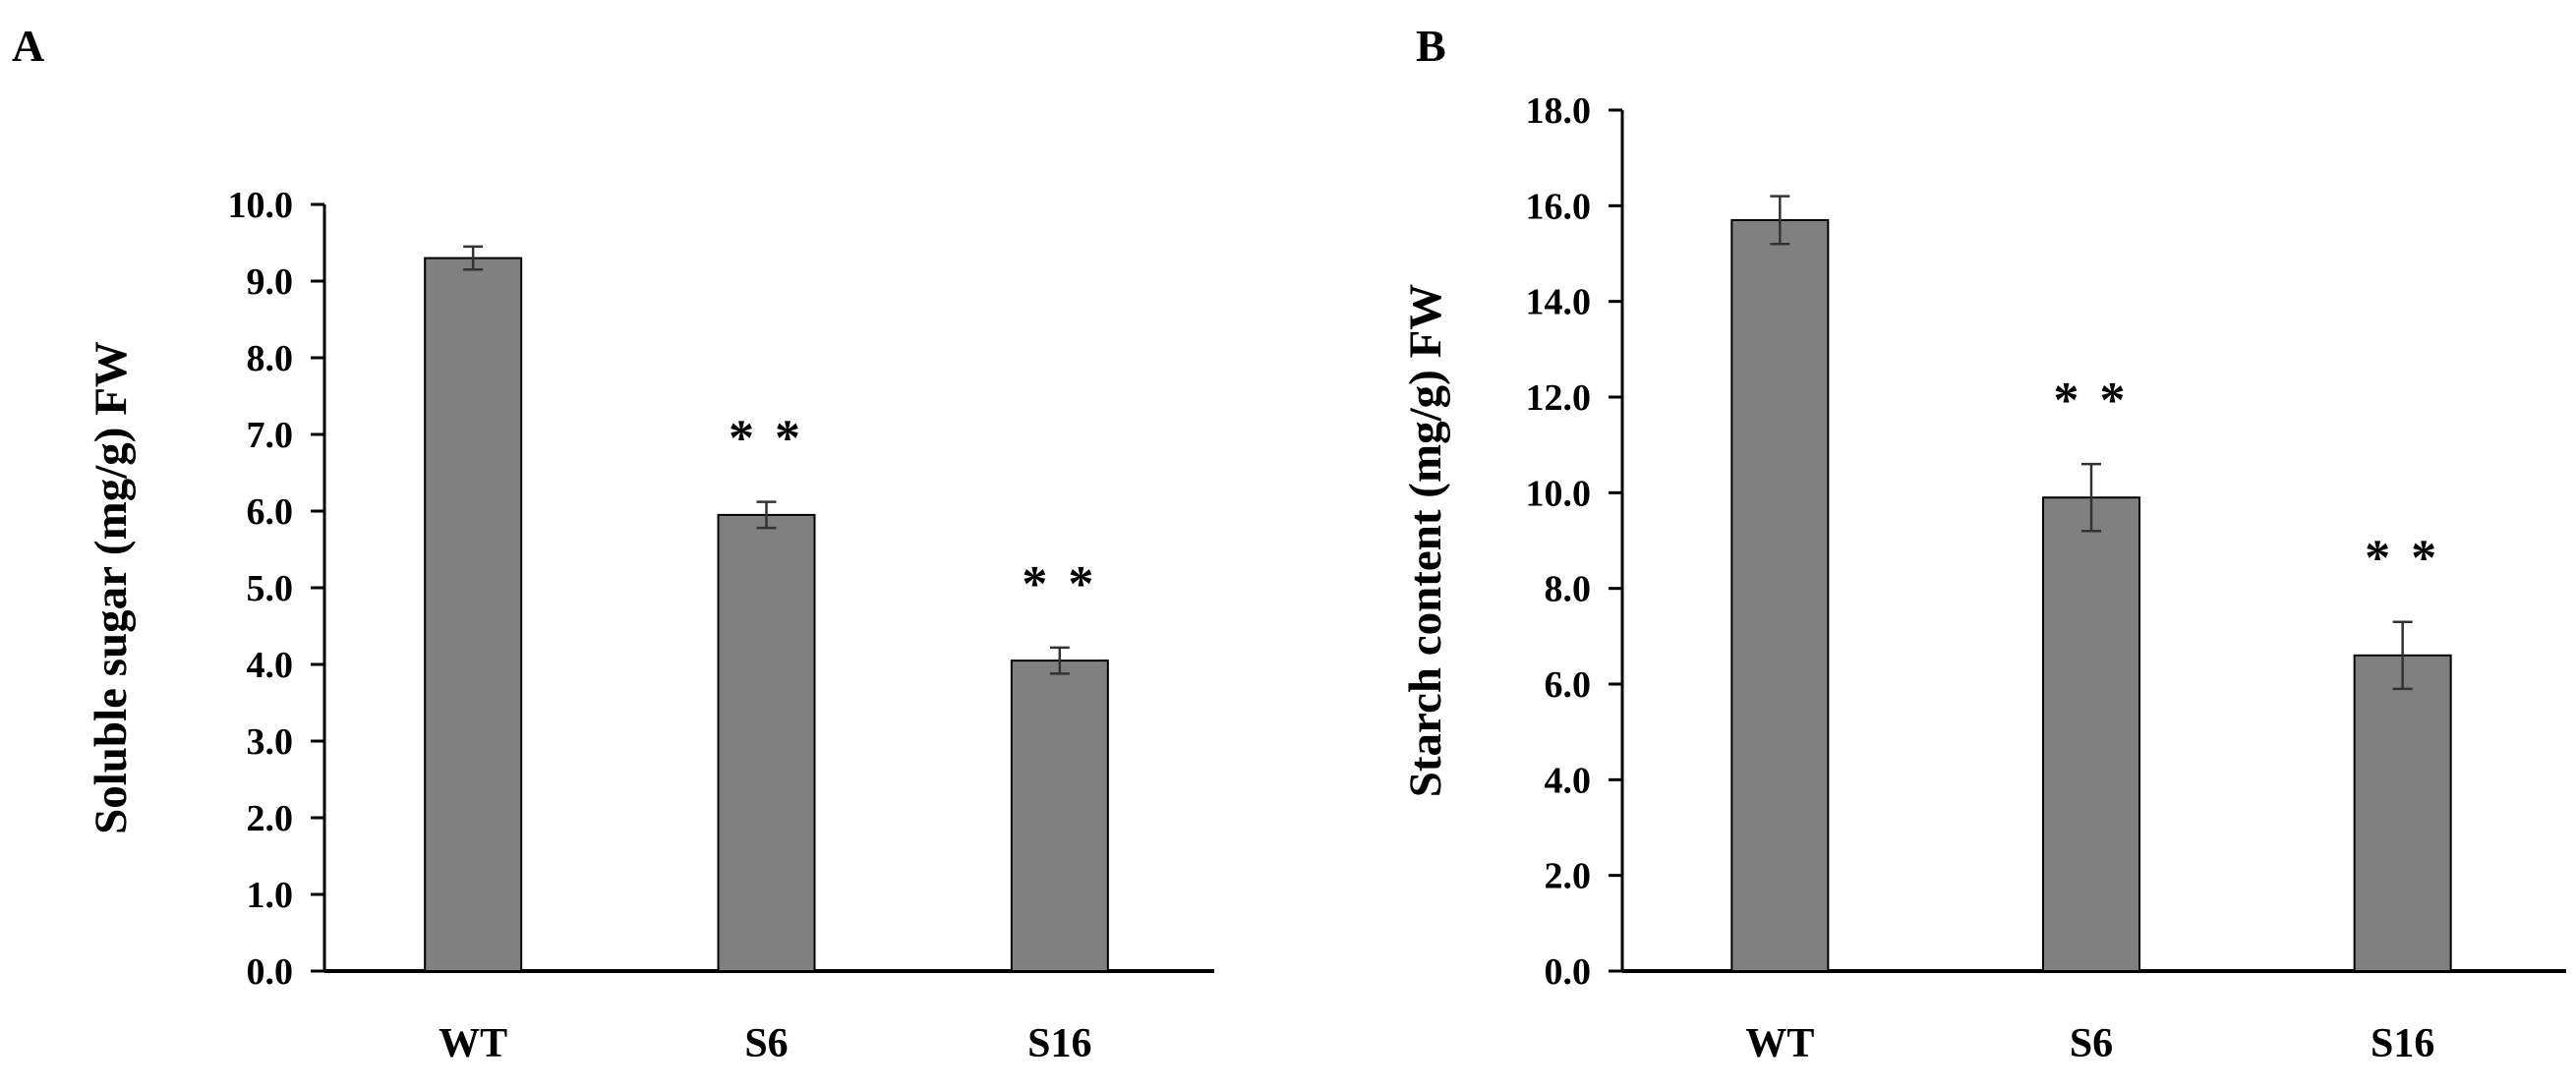 This screenshot has width=2576, height=1090. What do you see at coordinates (270, 588) in the screenshot?
I see `y-tick-label: 5.0` at bounding box center [270, 588].